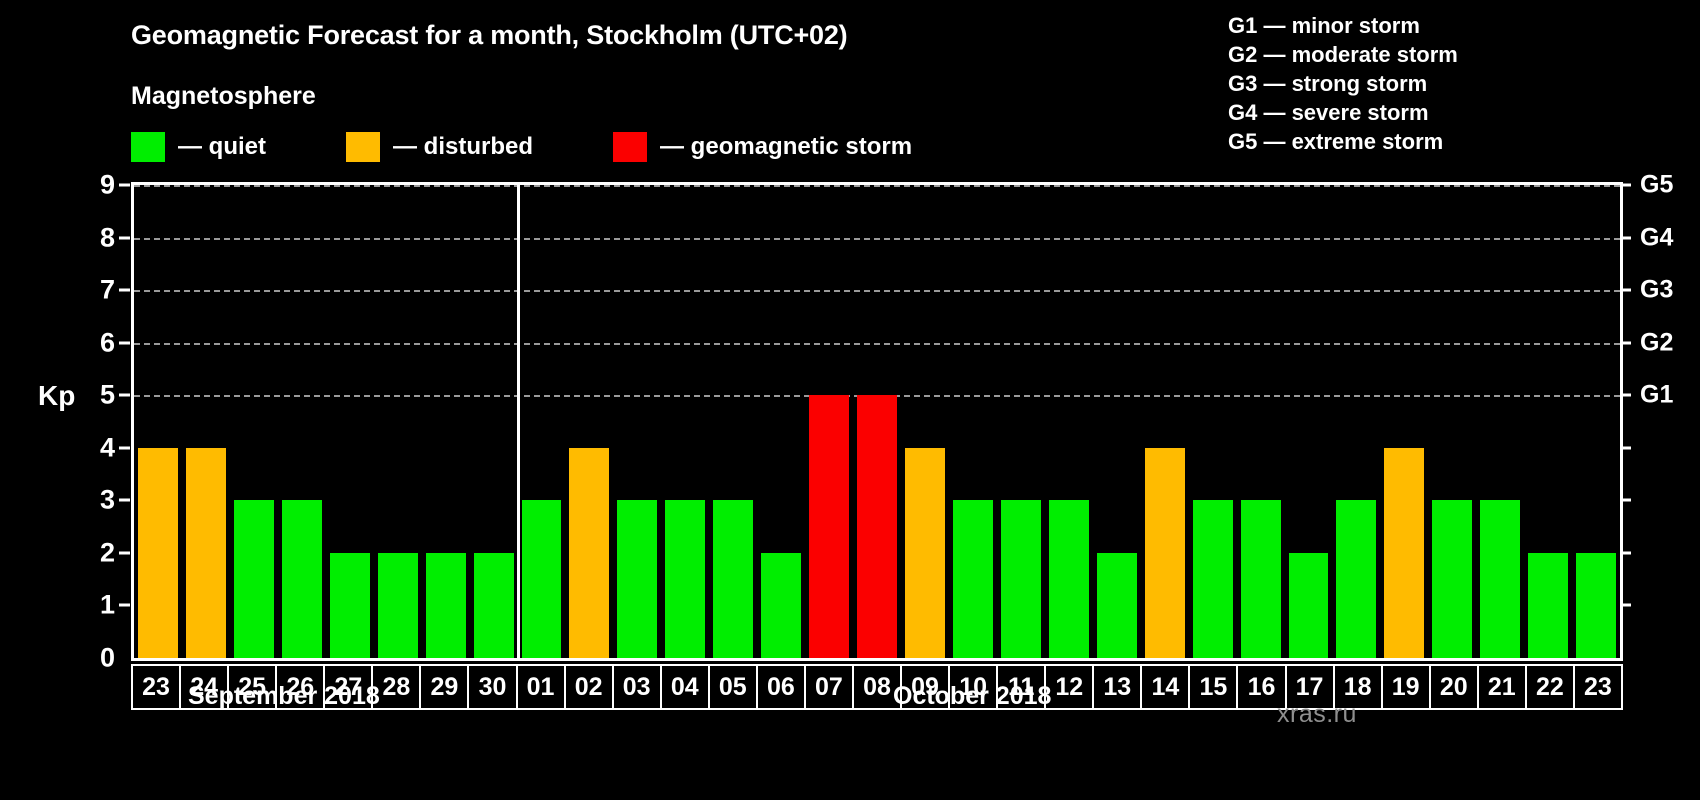 The width and height of the screenshot is (1700, 800). What do you see at coordinates (1068, 579) in the screenshot?
I see `bar-day-12-quiet` at bounding box center [1068, 579].